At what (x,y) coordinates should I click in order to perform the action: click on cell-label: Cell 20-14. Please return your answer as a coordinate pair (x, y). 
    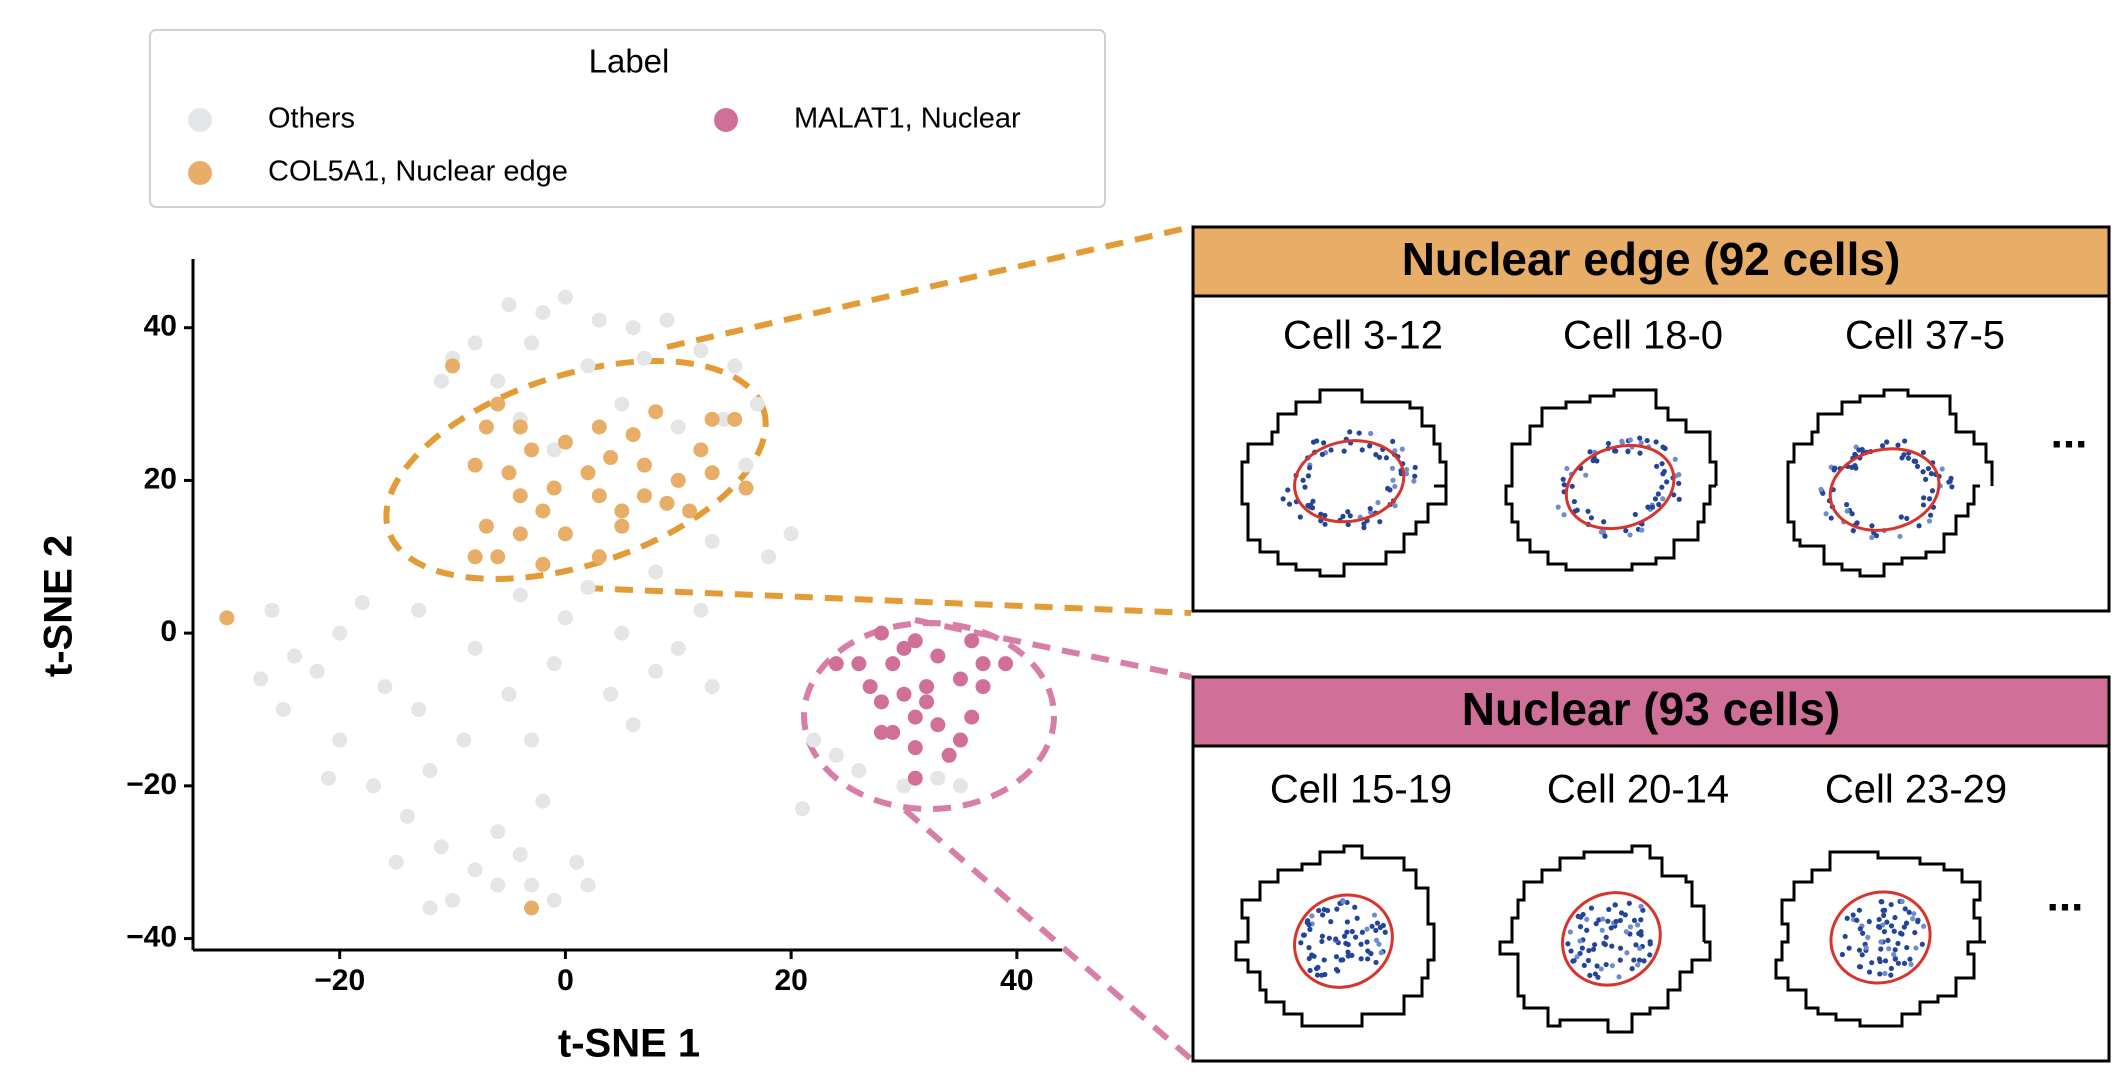
    Looking at the image, I should click on (1638, 790).